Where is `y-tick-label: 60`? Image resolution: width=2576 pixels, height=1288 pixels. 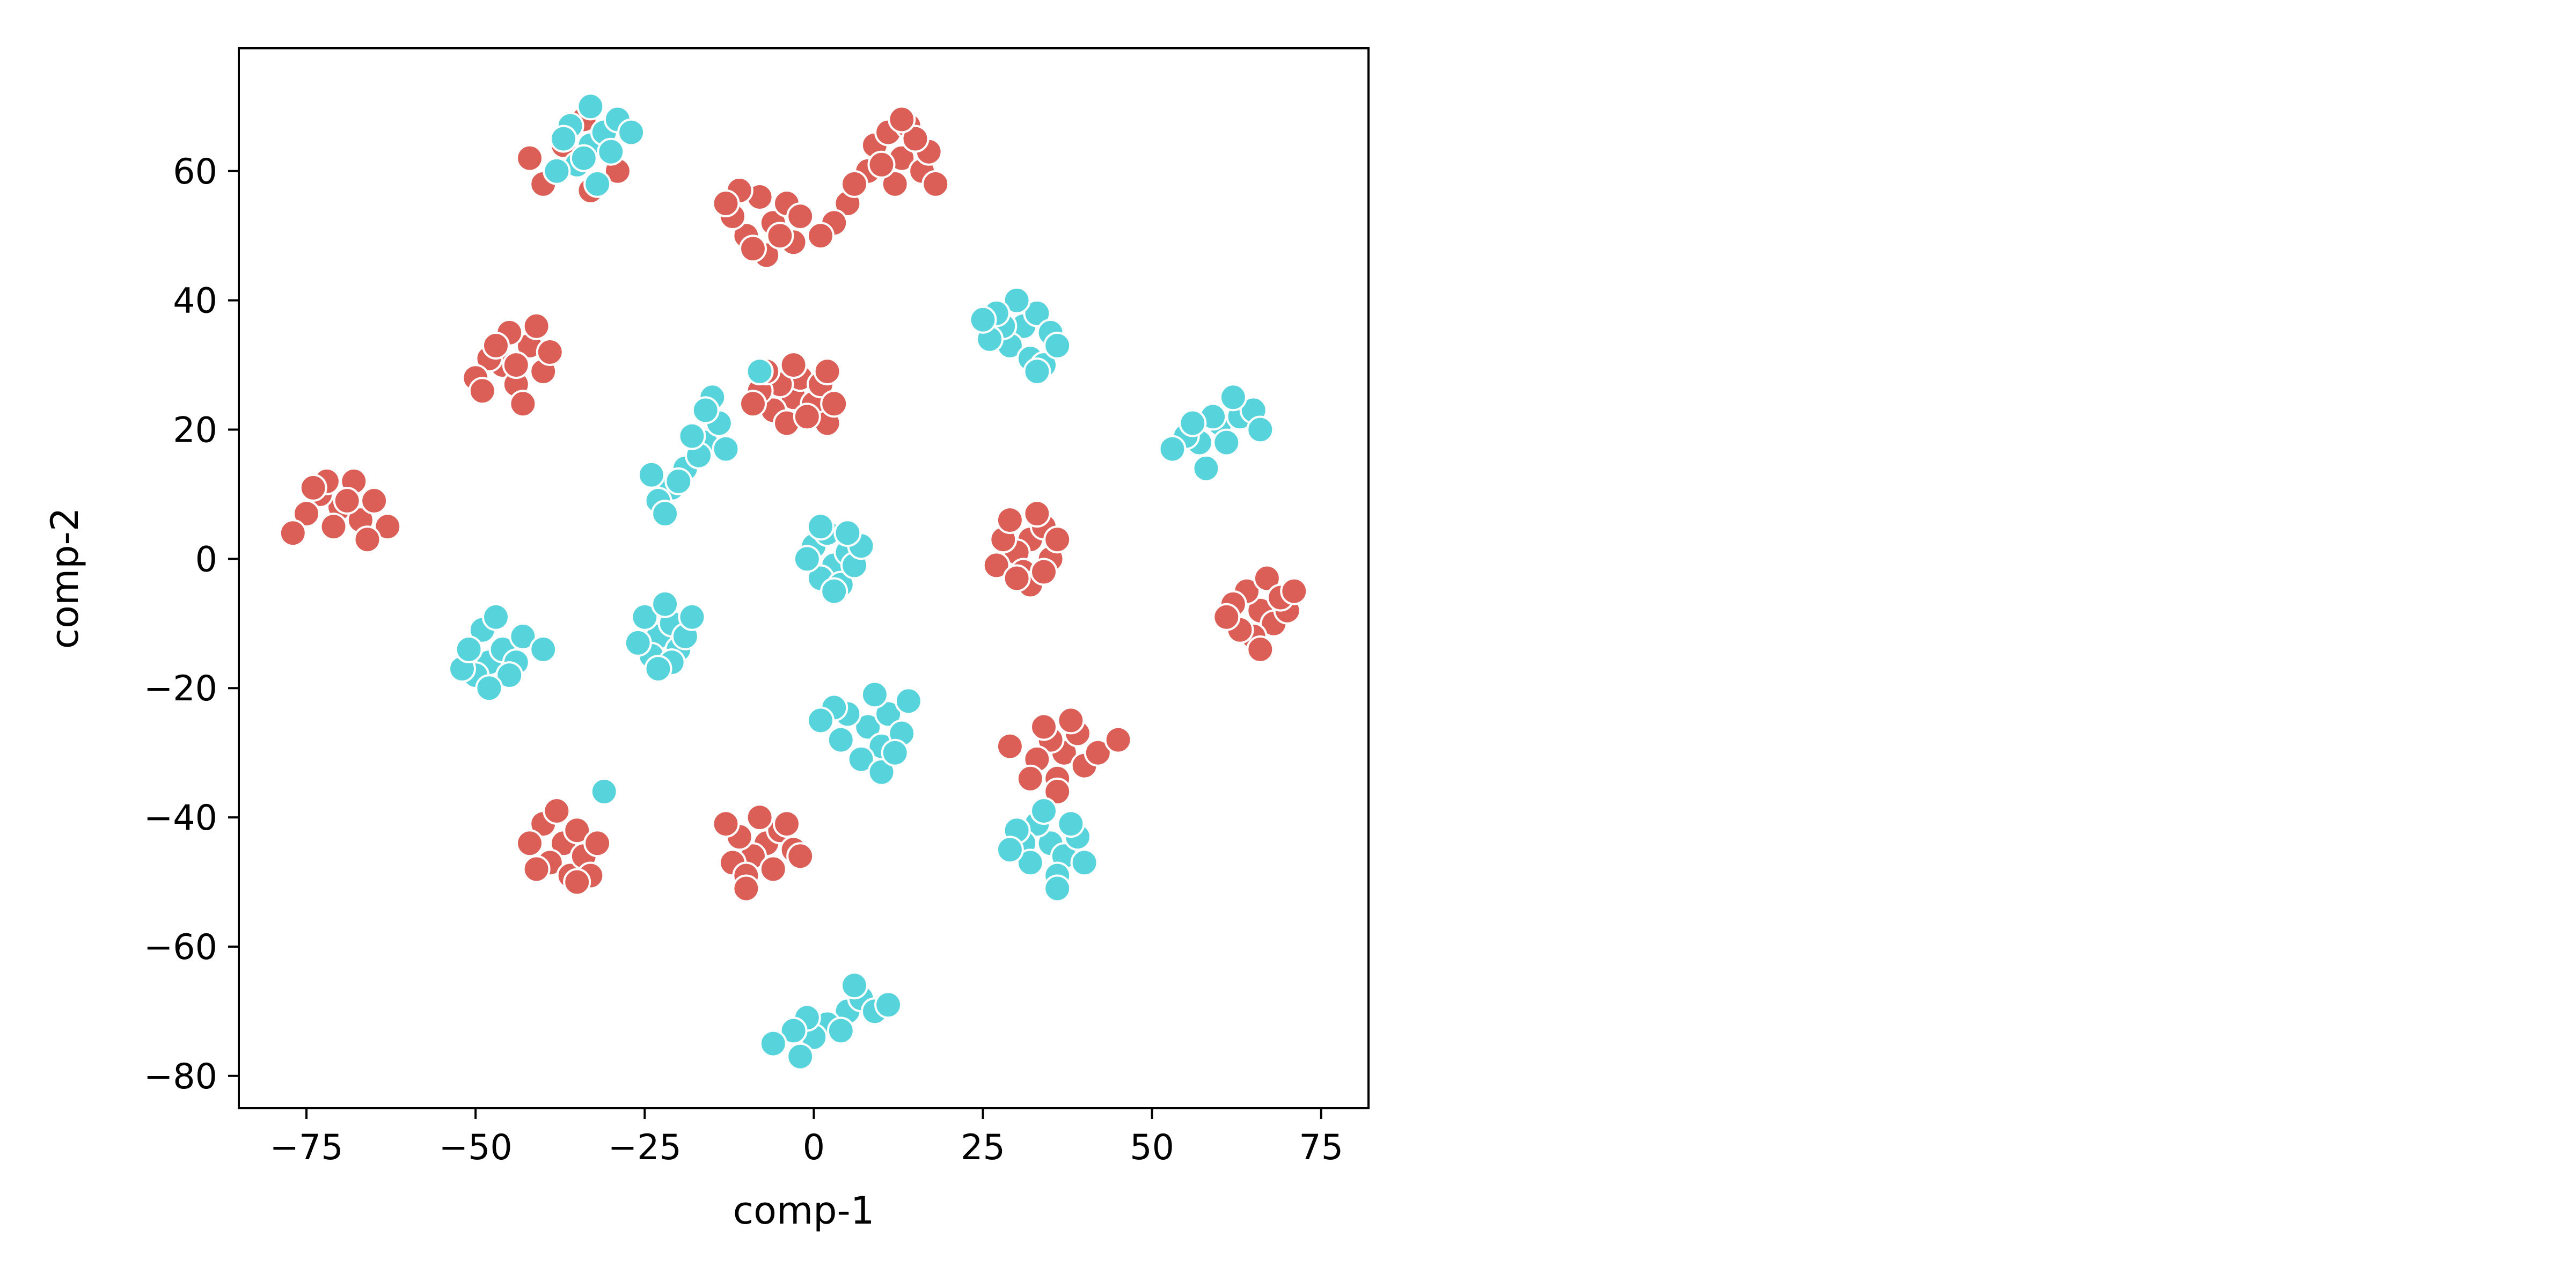 y-tick-label: 60 is located at coordinates (195, 172).